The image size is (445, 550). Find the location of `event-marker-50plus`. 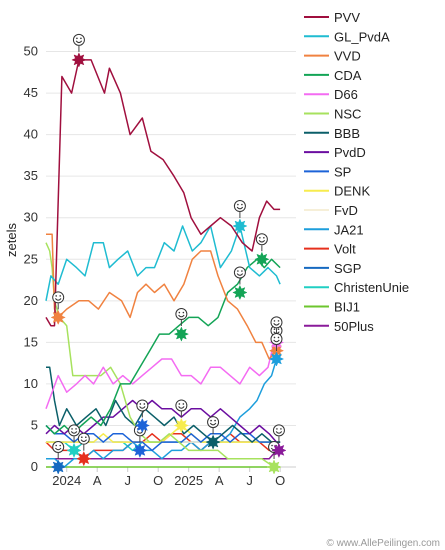

event-marker-50plus is located at coordinates (279, 441).